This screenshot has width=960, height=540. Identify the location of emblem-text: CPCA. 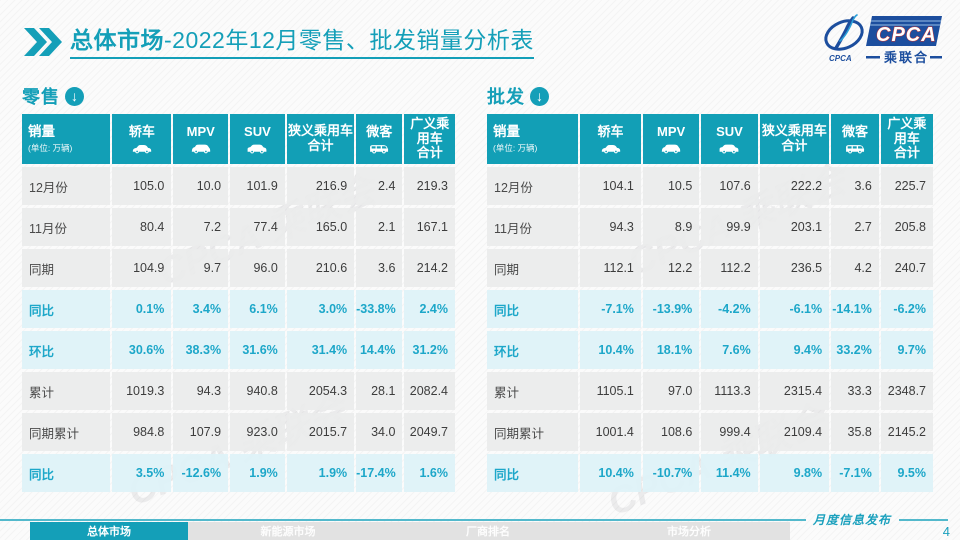
(840, 58).